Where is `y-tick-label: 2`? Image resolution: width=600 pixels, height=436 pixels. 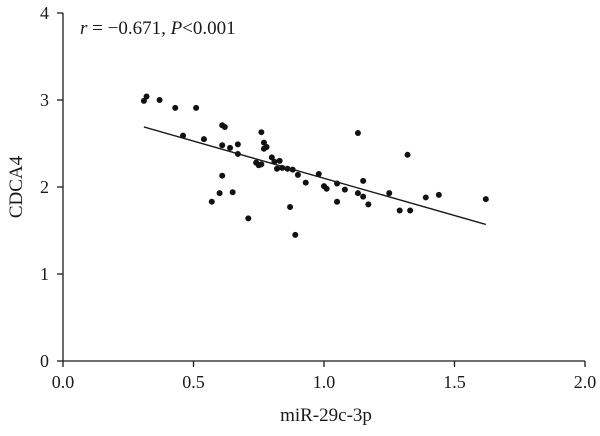
y-tick-label: 2 is located at coordinates (44, 187).